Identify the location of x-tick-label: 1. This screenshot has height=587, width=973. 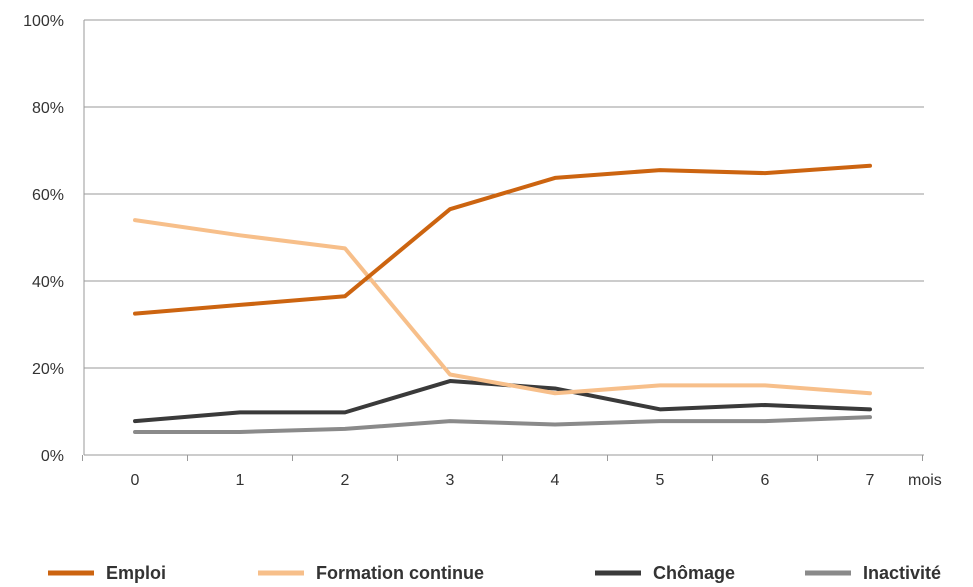
(240, 480).